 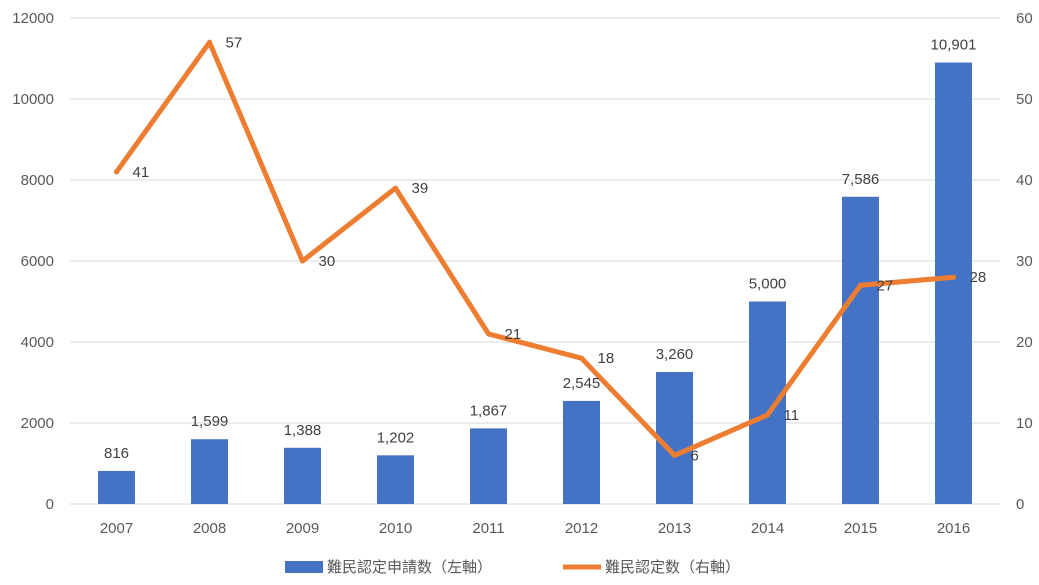 I want to click on line-data-label: 30, so click(x=327, y=261).